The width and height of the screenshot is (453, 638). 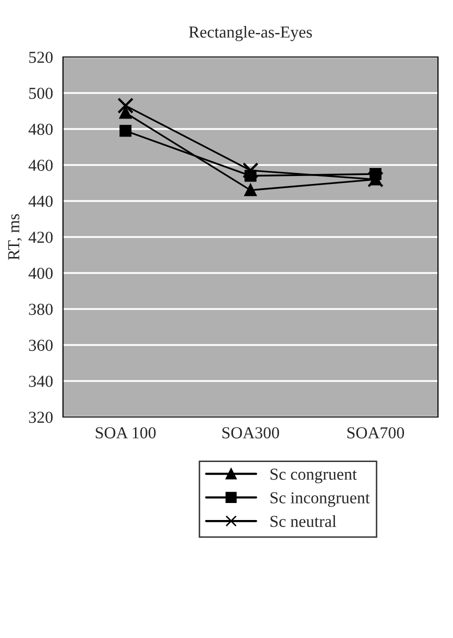 I want to click on y-tick-label: 440, so click(x=40, y=201).